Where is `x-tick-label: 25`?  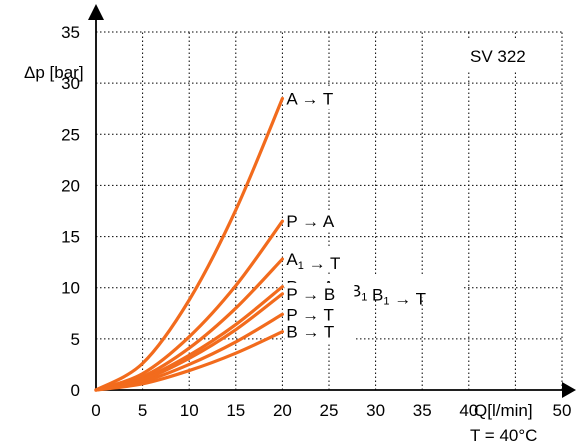
x-tick-label: 25 is located at coordinates (329, 410).